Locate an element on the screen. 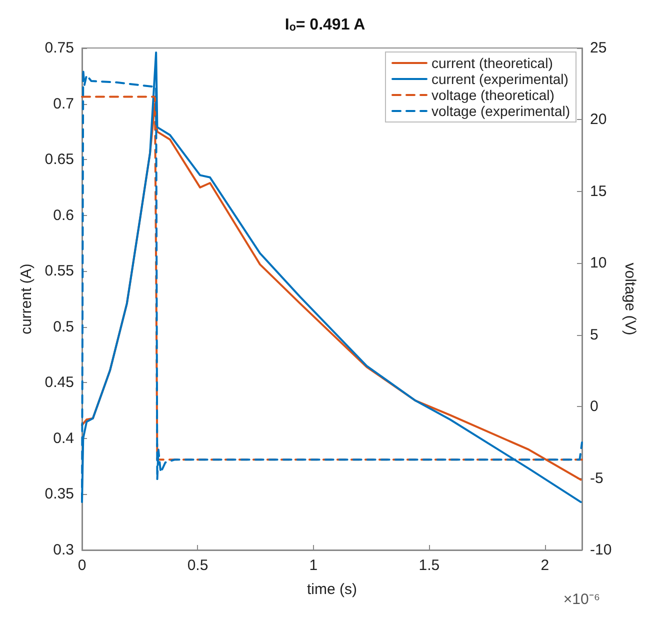  y2-tick-label: 10 is located at coordinates (598, 263).